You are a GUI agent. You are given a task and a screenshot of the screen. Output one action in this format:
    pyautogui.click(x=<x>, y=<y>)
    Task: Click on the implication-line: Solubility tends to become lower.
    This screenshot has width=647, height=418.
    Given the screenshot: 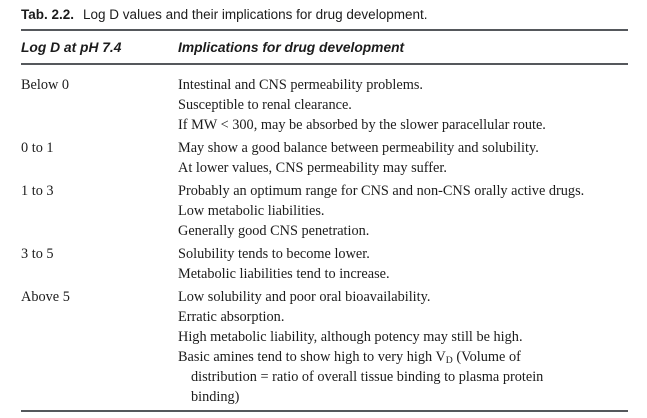 What is the action you would take?
    pyautogui.click(x=274, y=254)
    